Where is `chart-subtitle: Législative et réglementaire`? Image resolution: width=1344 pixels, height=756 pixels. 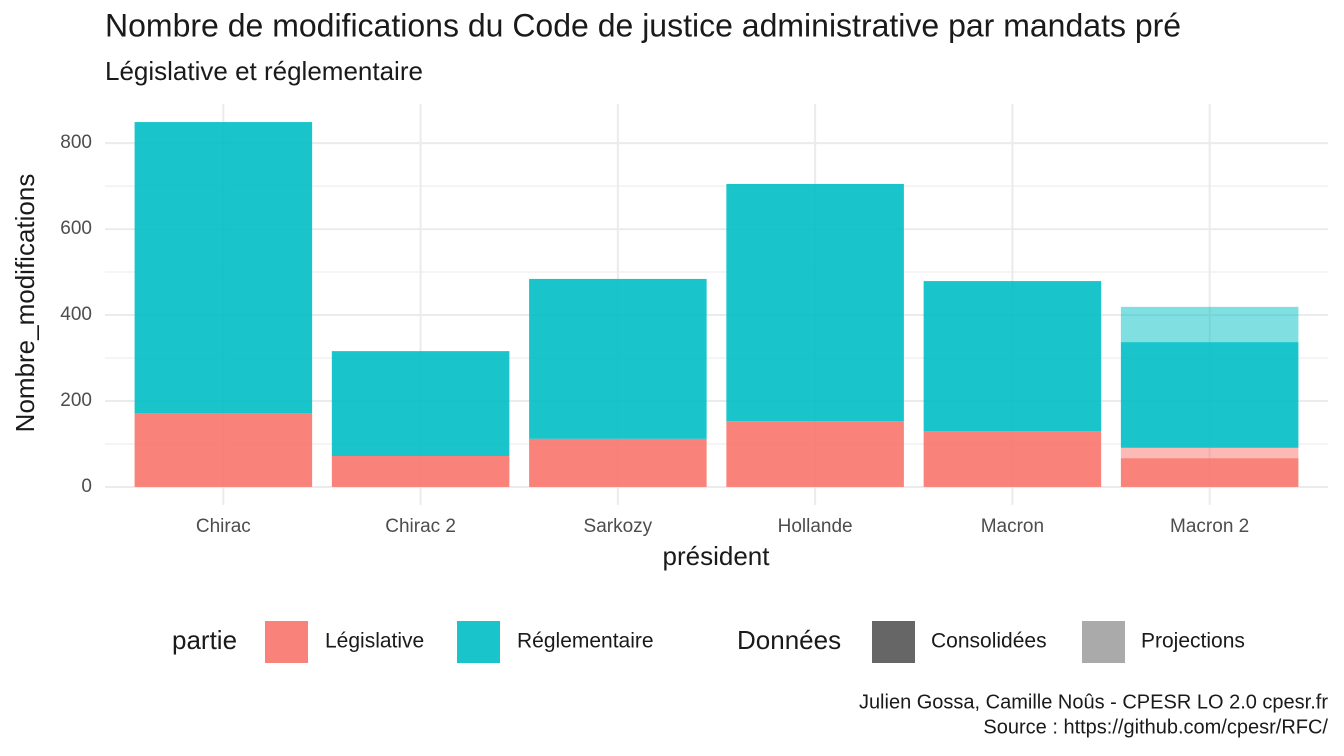 chart-subtitle: Législative et réglementaire is located at coordinates (264, 71).